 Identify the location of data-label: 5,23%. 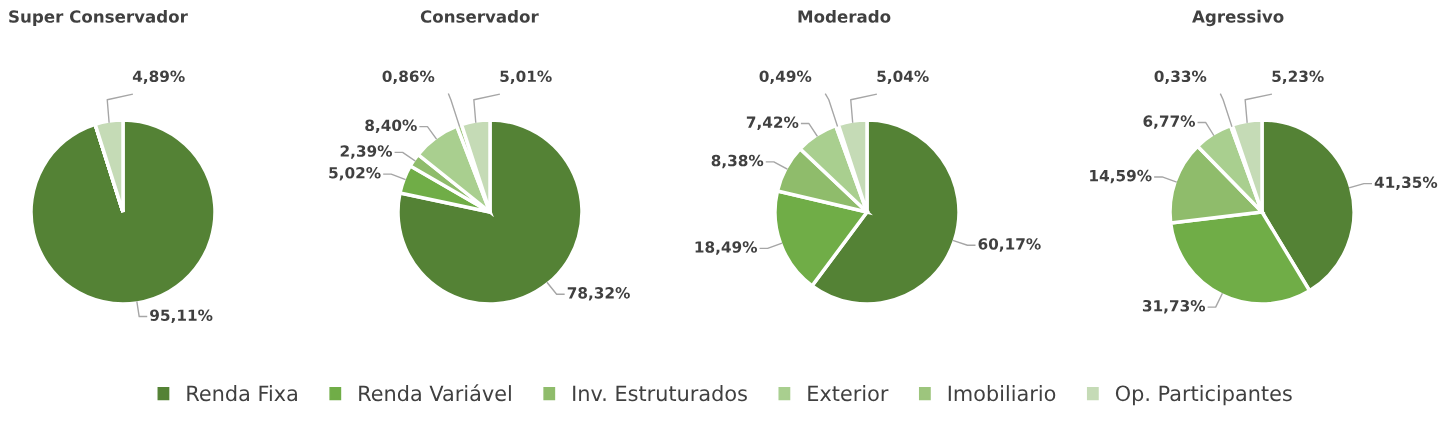
(1298, 77).